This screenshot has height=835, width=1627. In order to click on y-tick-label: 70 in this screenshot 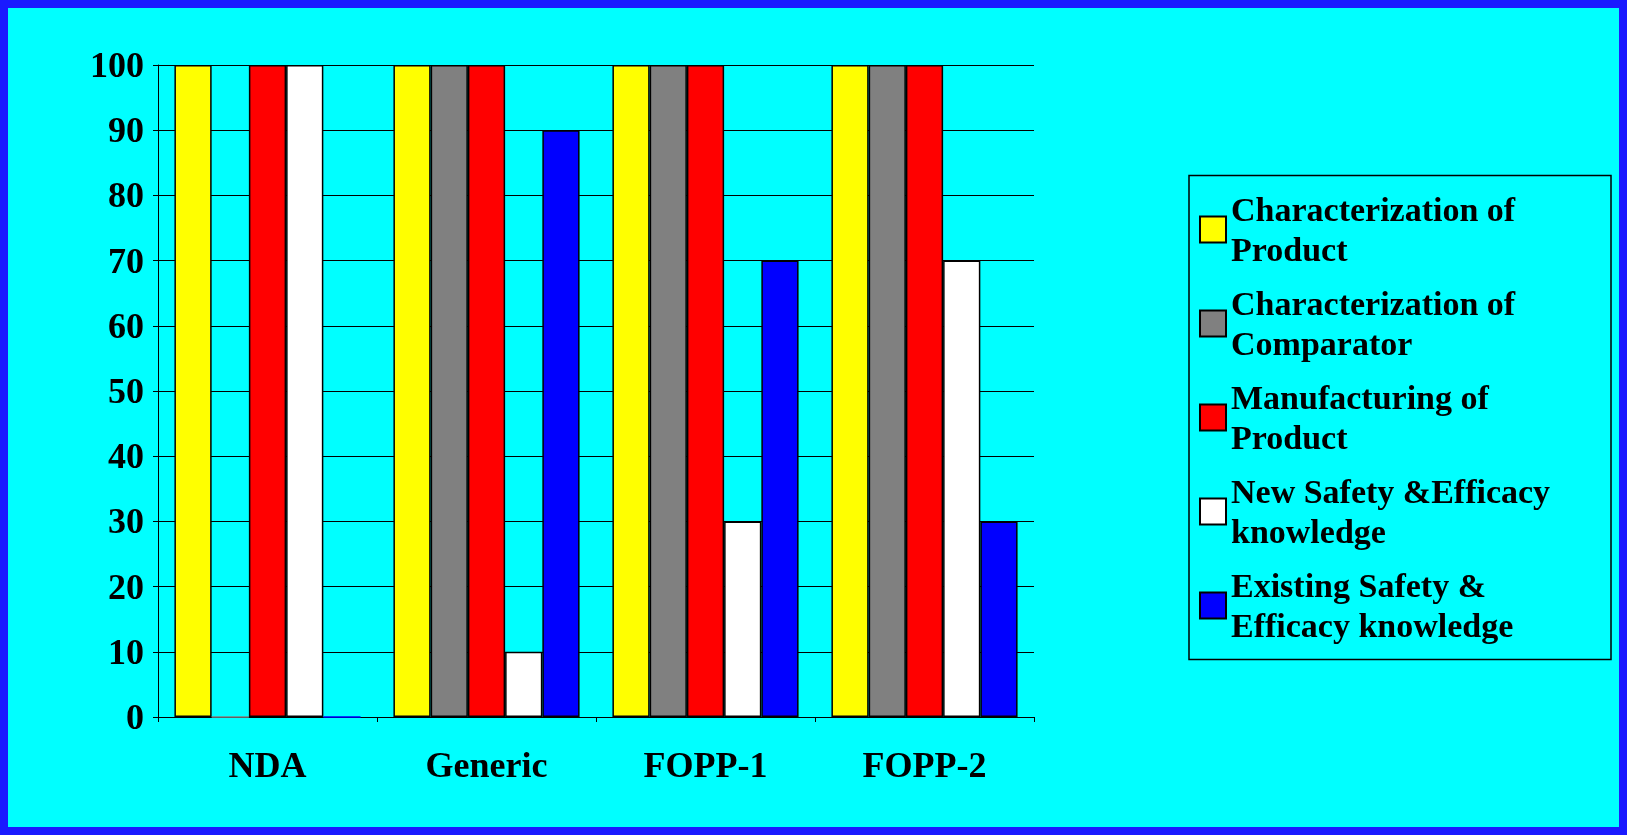, I will do `click(126, 260)`.